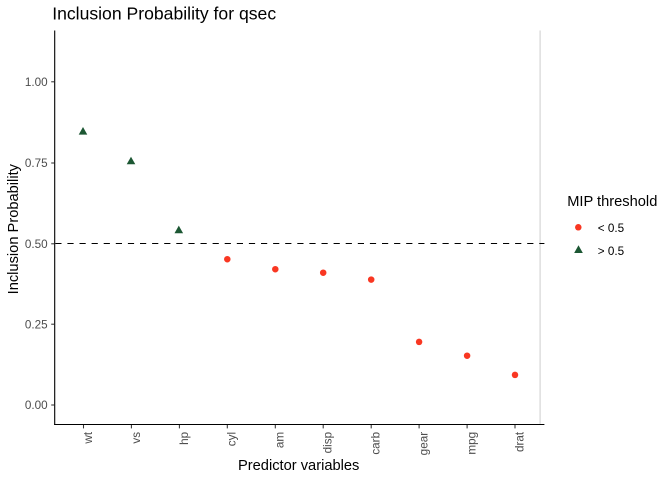  What do you see at coordinates (519, 441) in the screenshot?
I see `svg-text: drat` at bounding box center [519, 441].